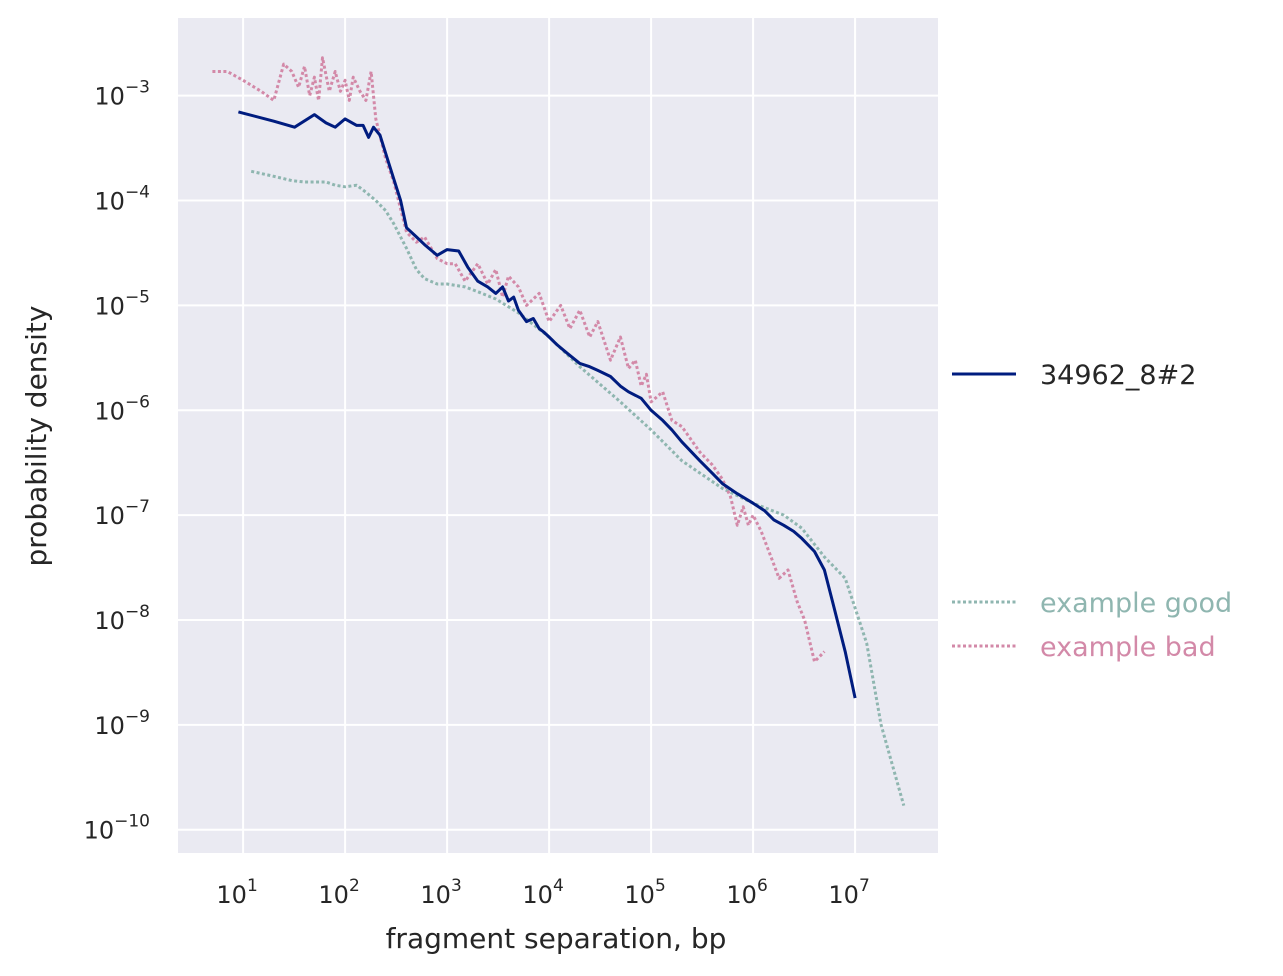 Image resolution: width=1283 pixels, height=976 pixels. I want to click on x-tick-label: 10⁶, so click(746, 892).